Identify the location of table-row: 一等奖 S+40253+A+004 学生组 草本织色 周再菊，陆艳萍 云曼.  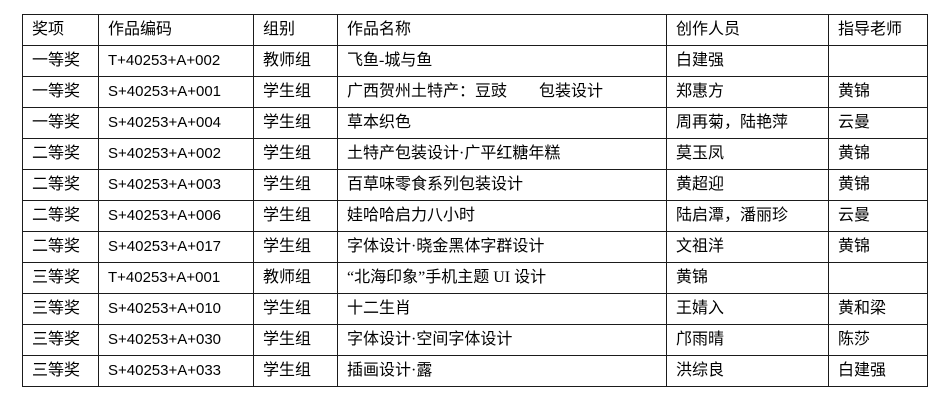
(475, 123).